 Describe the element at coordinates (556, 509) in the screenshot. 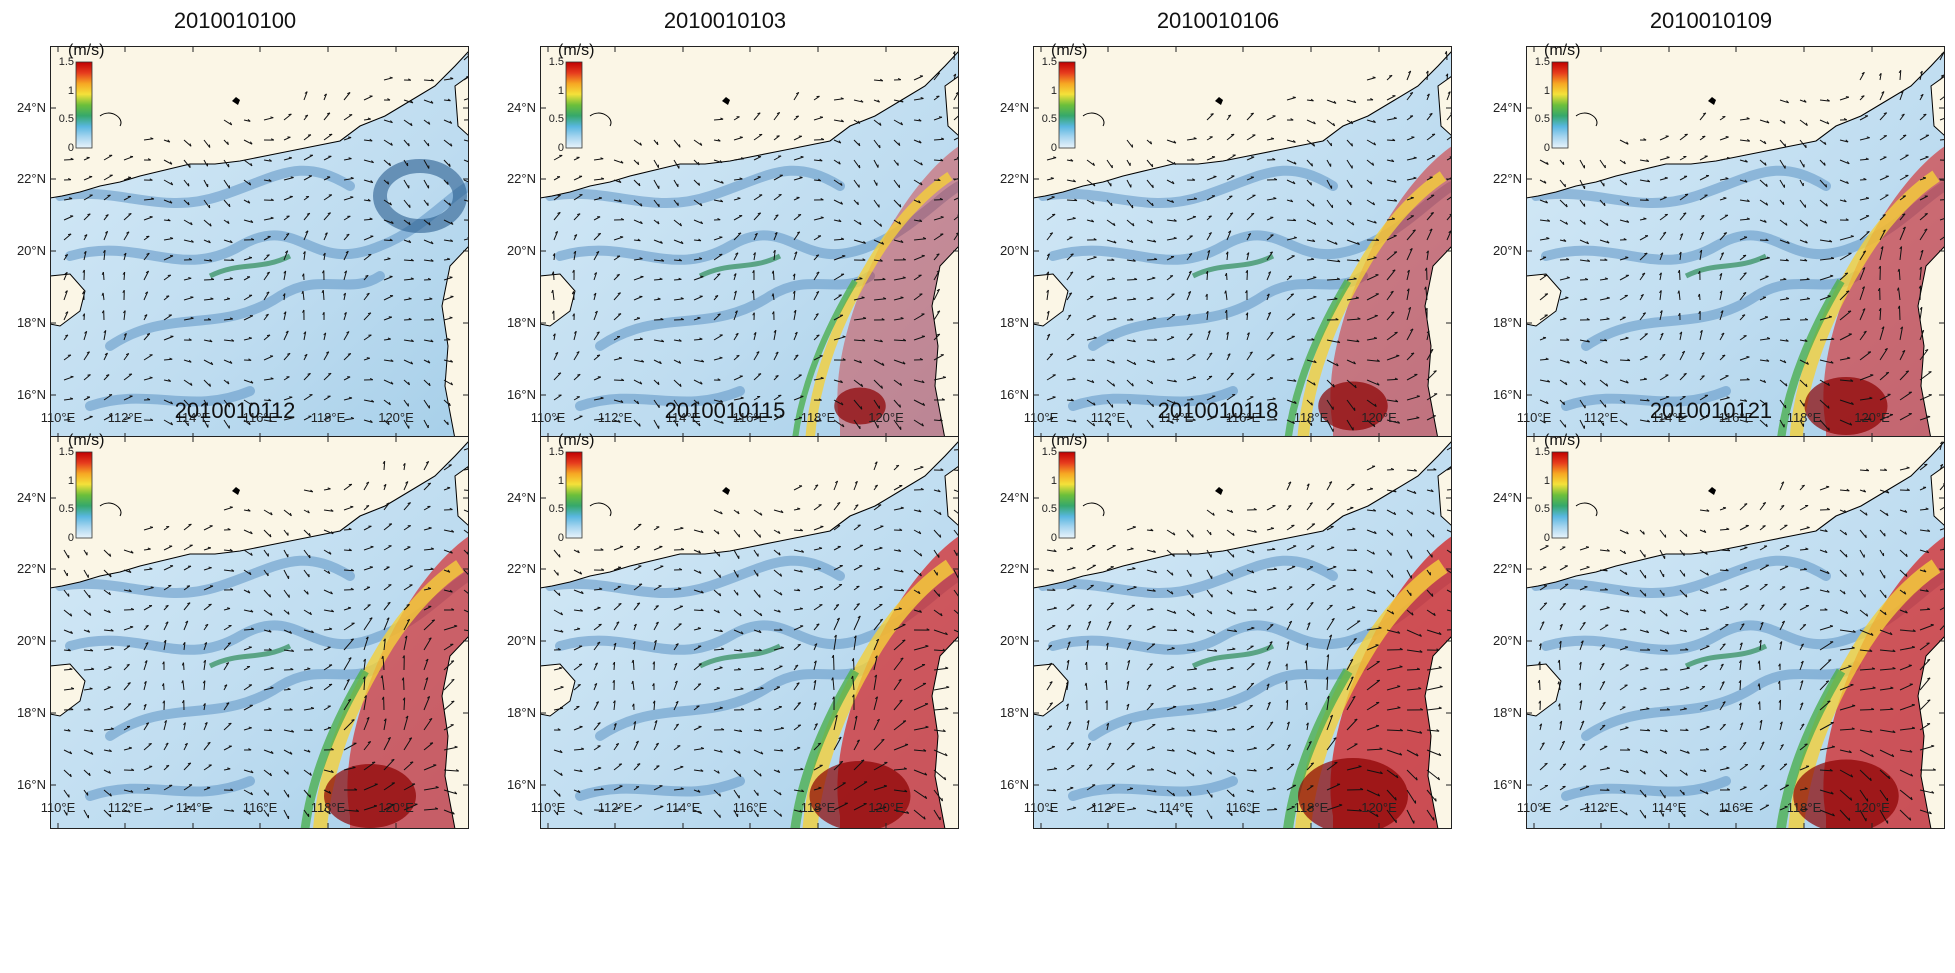

I see `colorbar-tick: 0.5` at that location.